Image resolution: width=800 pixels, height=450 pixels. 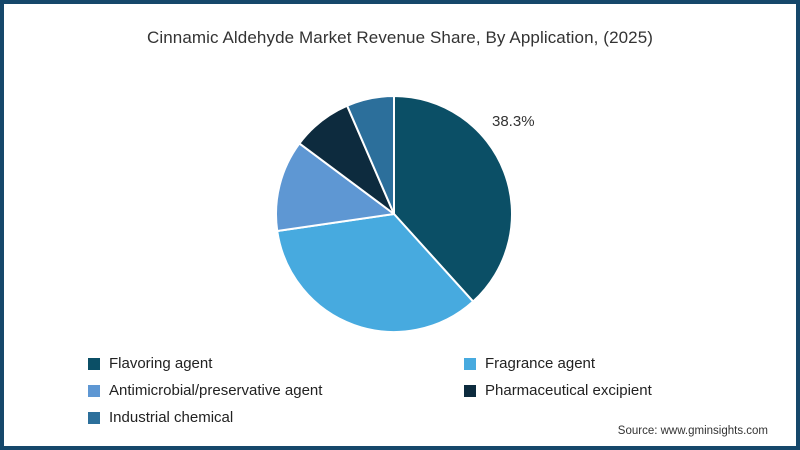 What do you see at coordinates (370, 155) in the screenshot?
I see `pie-slice-industrial-chemical` at bounding box center [370, 155].